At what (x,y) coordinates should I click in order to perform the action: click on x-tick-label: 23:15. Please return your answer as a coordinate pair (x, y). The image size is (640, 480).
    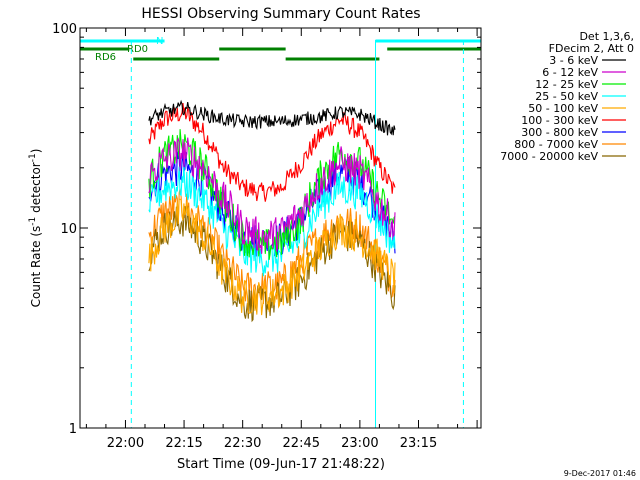
    Looking at the image, I should click on (418, 443).